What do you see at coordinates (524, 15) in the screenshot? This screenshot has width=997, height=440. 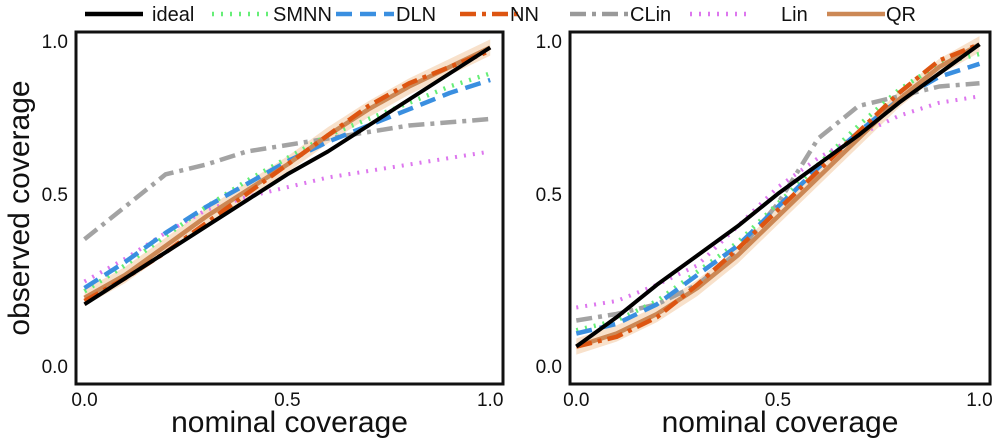 I see `legend-label-nn: NN` at bounding box center [524, 15].